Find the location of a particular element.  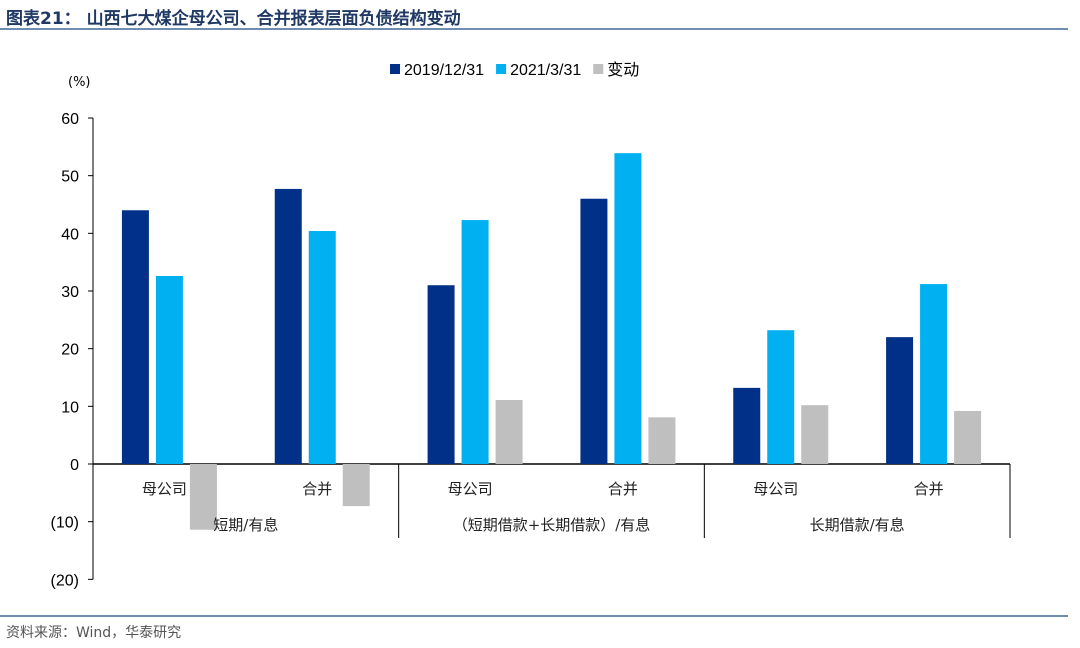

legend-label: 变动 is located at coordinates (623, 70).